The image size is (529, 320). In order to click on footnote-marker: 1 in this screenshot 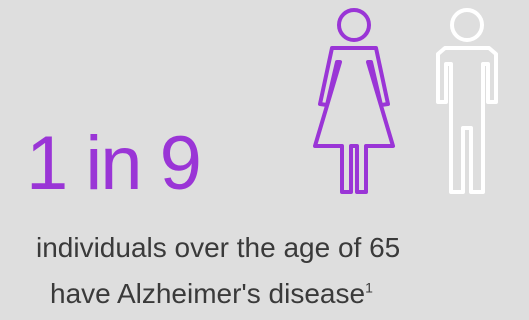, I will do `click(369, 287)`.